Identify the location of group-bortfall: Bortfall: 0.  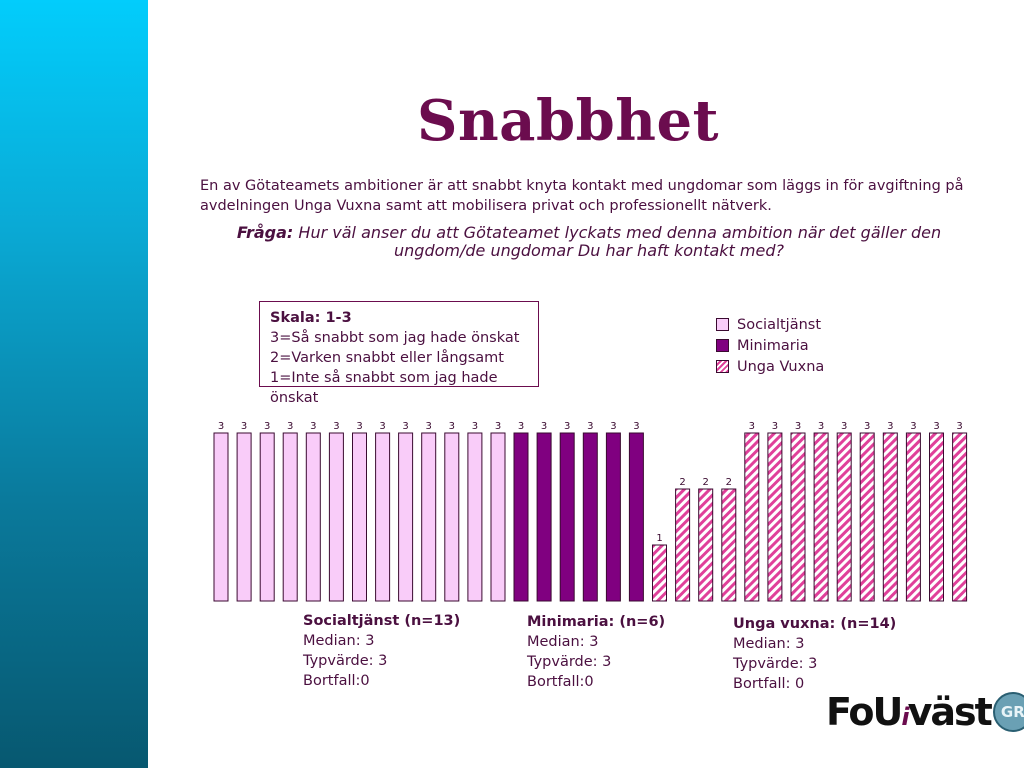
(769, 684).